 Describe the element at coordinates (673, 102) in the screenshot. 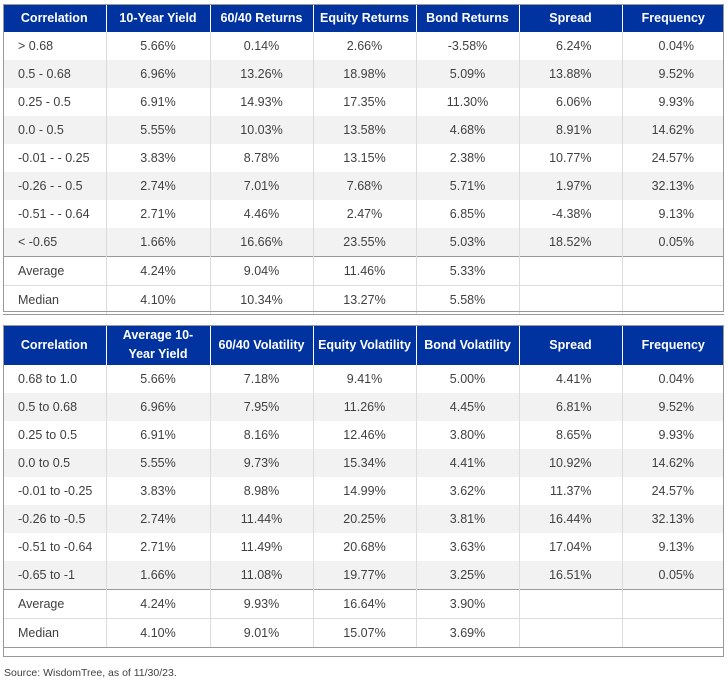

I see `table-cell: 9.93%` at that location.